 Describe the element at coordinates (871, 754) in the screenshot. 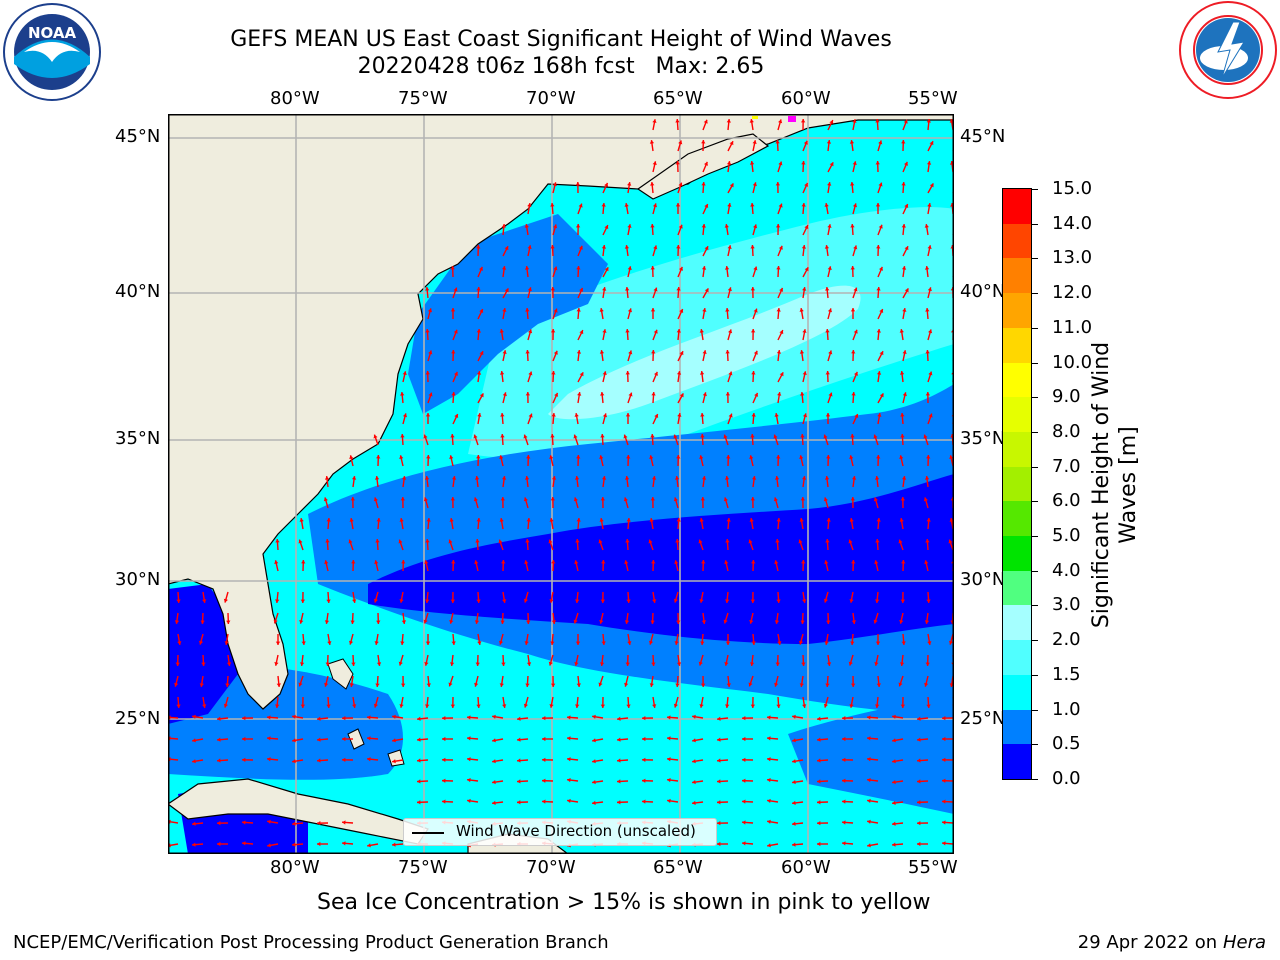

I see `wave-band-blue-southeast` at that location.